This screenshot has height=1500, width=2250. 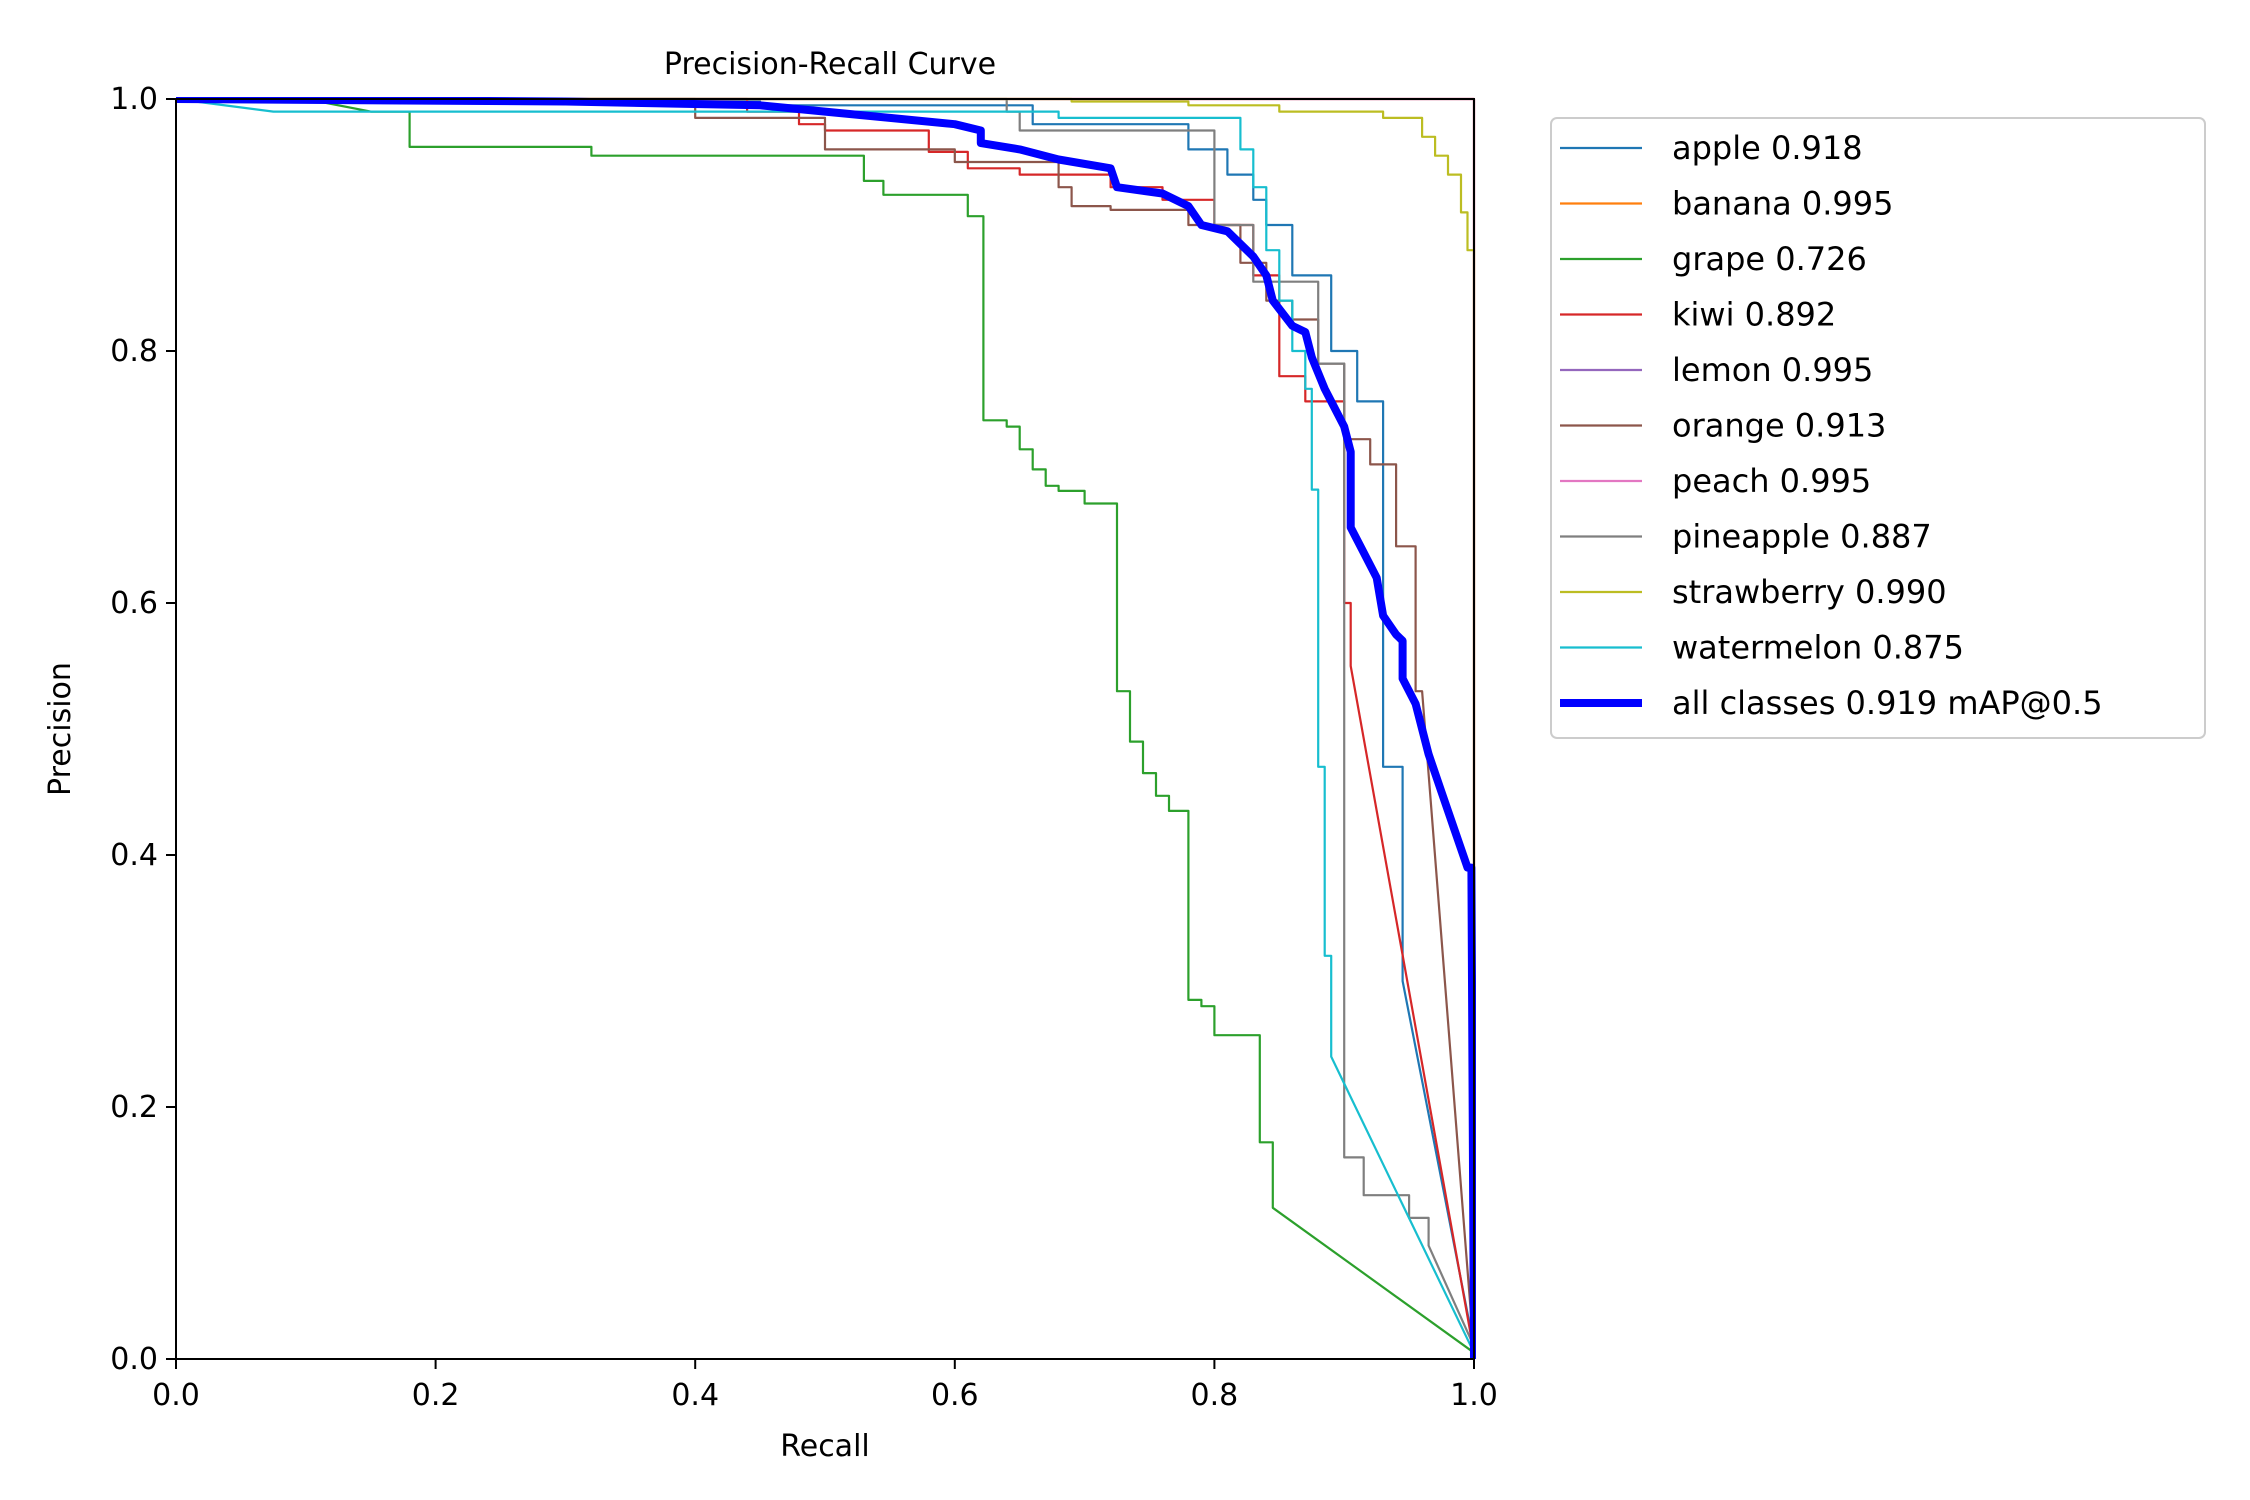 I want to click on x-tick-label: 0.0, so click(x=176, y=1395).